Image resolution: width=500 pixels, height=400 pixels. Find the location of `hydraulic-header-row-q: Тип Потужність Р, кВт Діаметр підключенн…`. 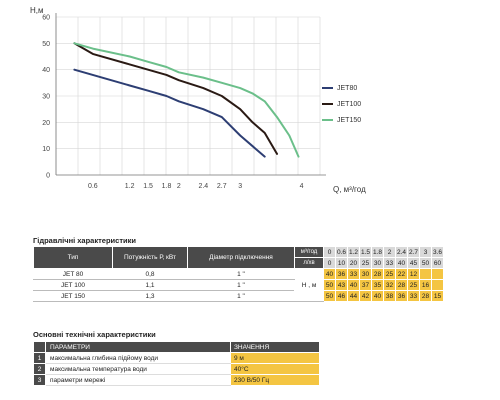

hydraulic-header-row-q: Тип Потужність Р, кВт Діаметр підключенн… is located at coordinates (238, 257).